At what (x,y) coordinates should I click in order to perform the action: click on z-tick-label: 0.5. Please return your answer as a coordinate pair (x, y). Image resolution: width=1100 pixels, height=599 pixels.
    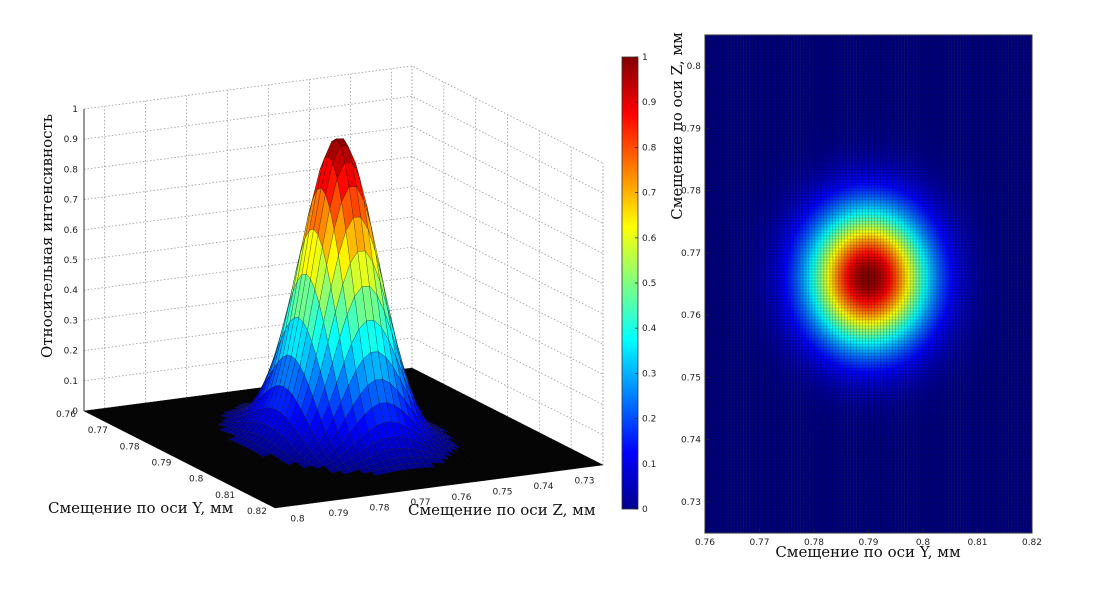
    Looking at the image, I should click on (71, 261).